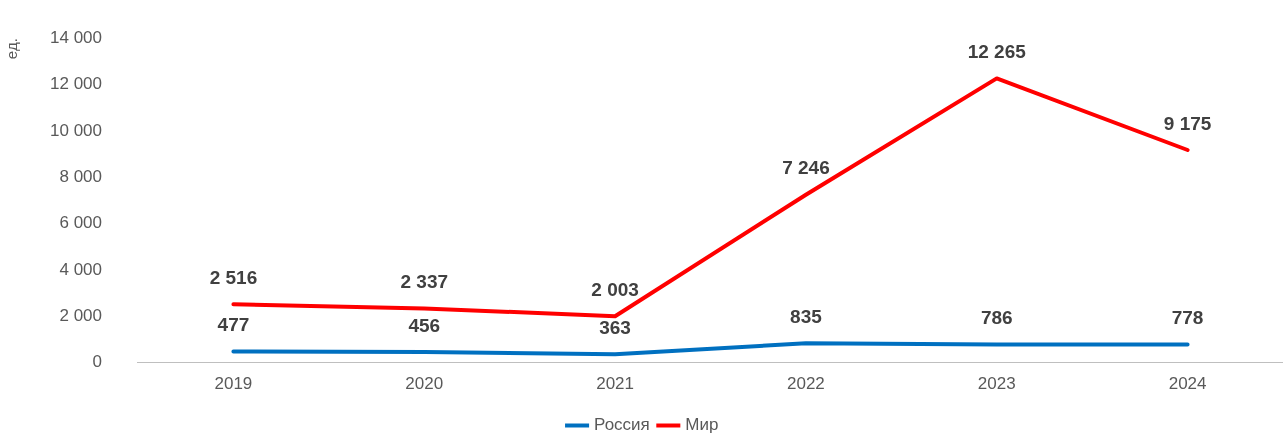 The image size is (1283, 444). Describe the element at coordinates (702, 425) in the screenshot. I see `legend-label: Мир` at that location.